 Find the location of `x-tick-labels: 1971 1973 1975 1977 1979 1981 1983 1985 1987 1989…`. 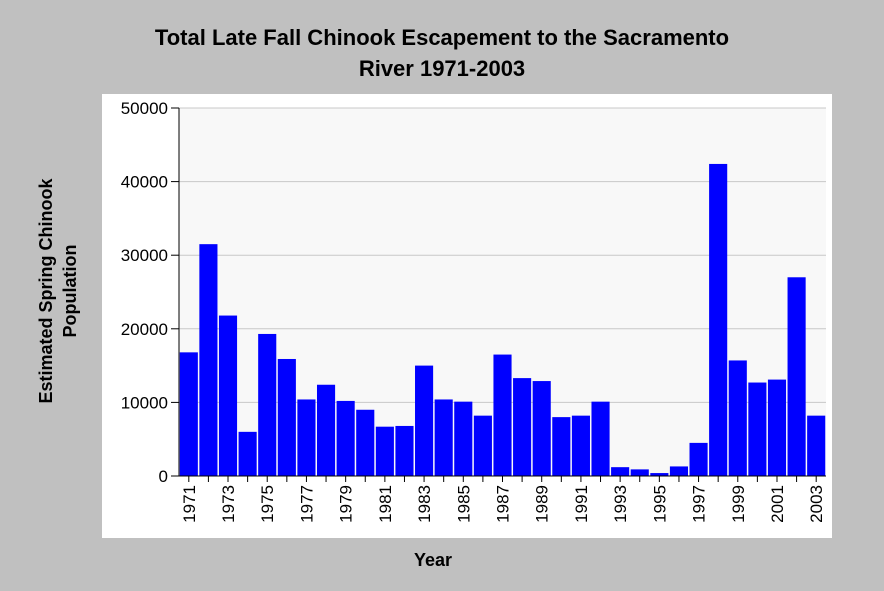

x-tick-labels: 1971 1973 1975 1977 1979 1981 1983 1985 1987 1989… is located at coordinates (503, 504).